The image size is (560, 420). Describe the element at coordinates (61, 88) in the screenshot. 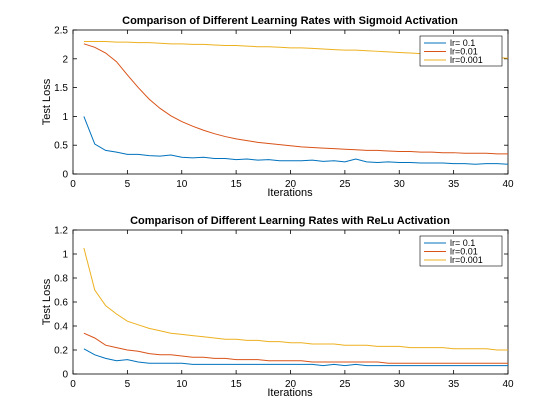

I see `y-tick-label: 1.5` at that location.